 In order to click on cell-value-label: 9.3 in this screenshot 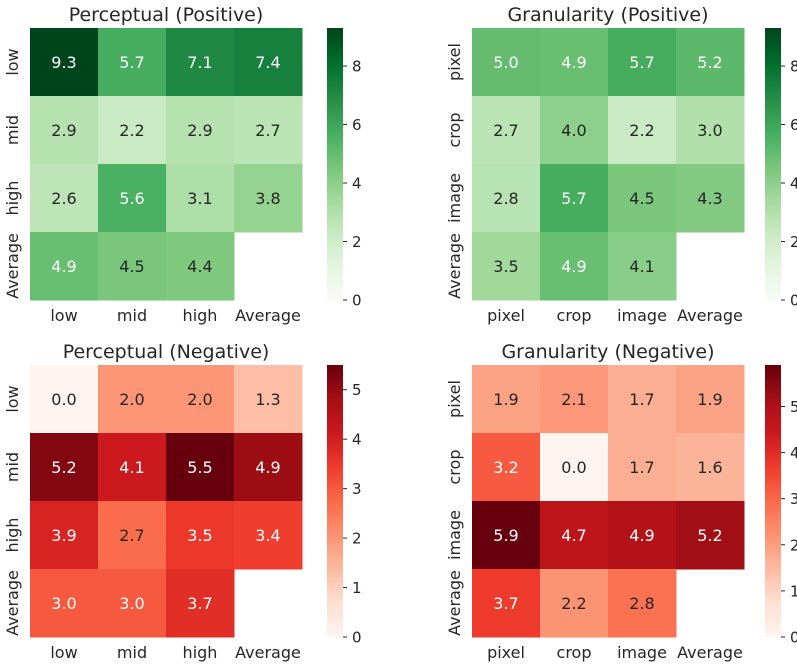, I will do `click(63, 62)`.